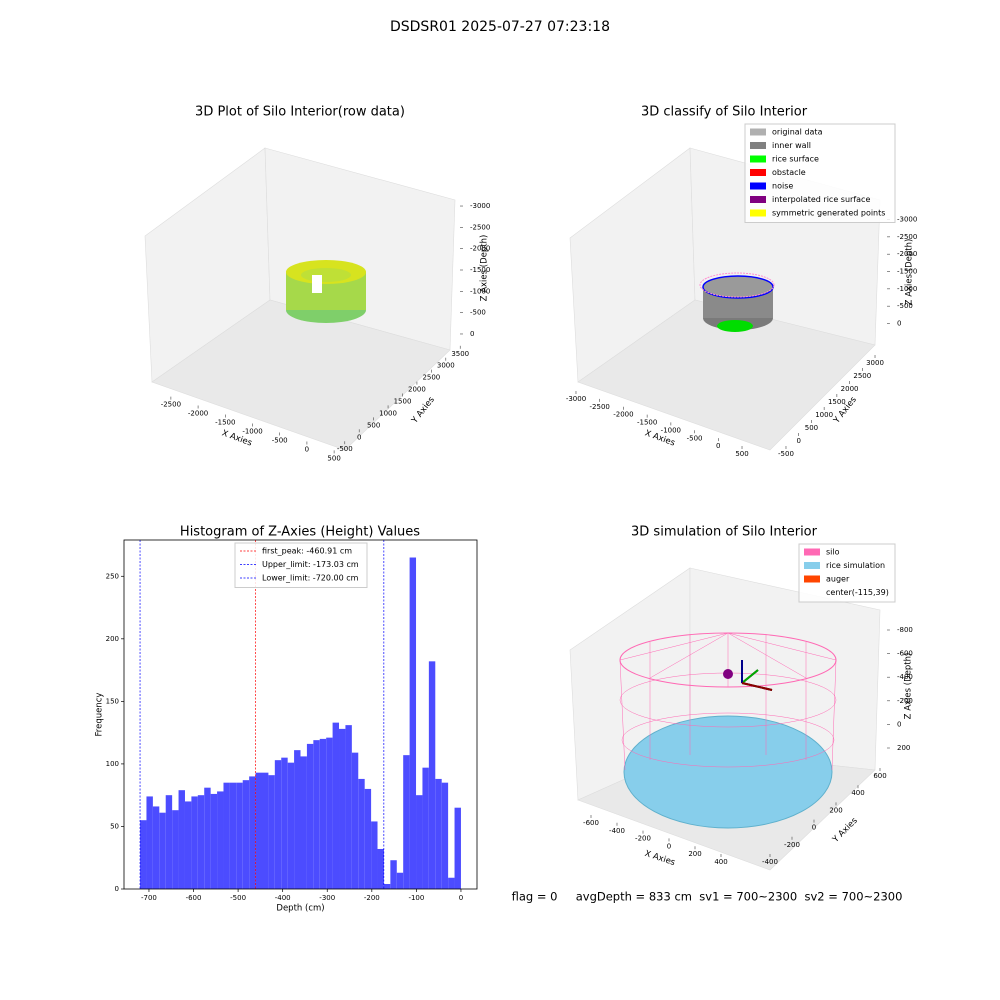 The image size is (1000, 1000). What do you see at coordinates (478, 313) in the screenshot?
I see `z-tick-label: -500` at bounding box center [478, 313].